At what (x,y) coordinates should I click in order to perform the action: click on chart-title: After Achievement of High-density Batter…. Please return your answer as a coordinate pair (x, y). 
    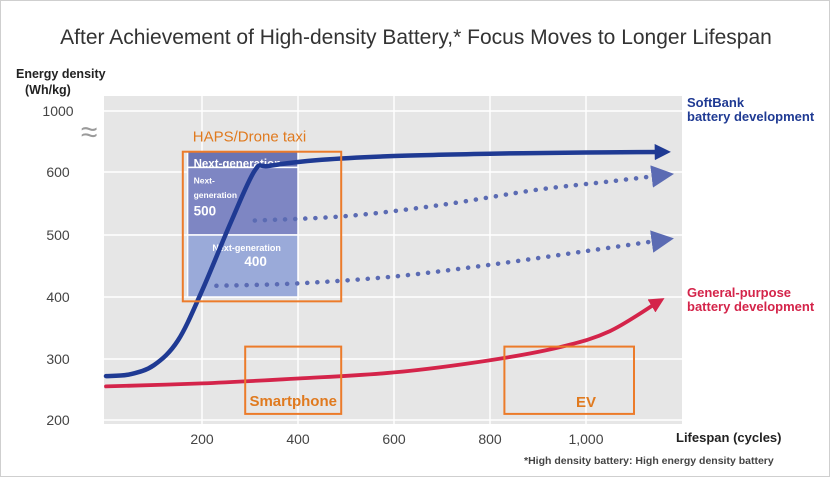
    Looking at the image, I should click on (416, 37).